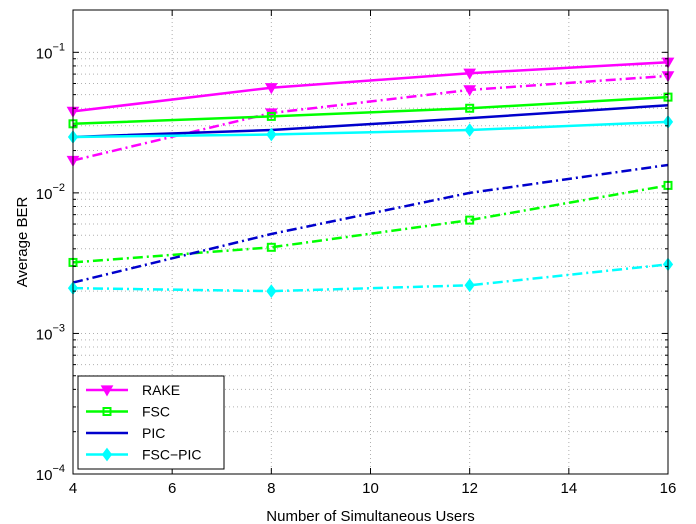 The height and width of the screenshot is (524, 696). What do you see at coordinates (568, 488) in the screenshot?
I see `x-tick-label: 14` at bounding box center [568, 488].